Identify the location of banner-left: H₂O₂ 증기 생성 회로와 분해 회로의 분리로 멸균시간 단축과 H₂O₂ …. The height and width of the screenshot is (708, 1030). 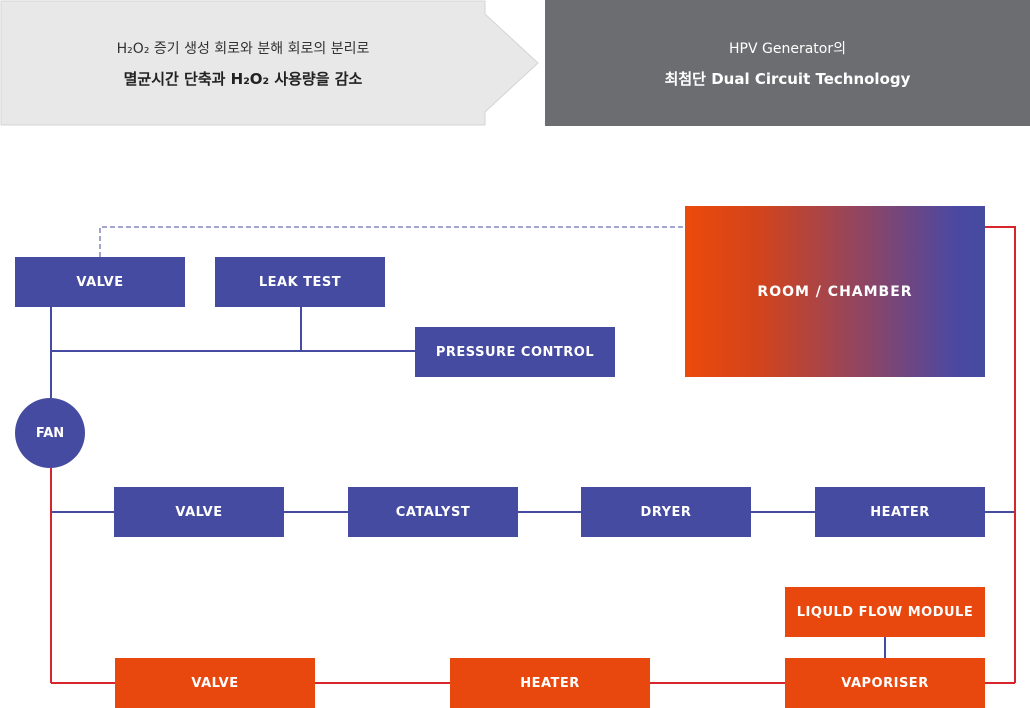
(270, 63).